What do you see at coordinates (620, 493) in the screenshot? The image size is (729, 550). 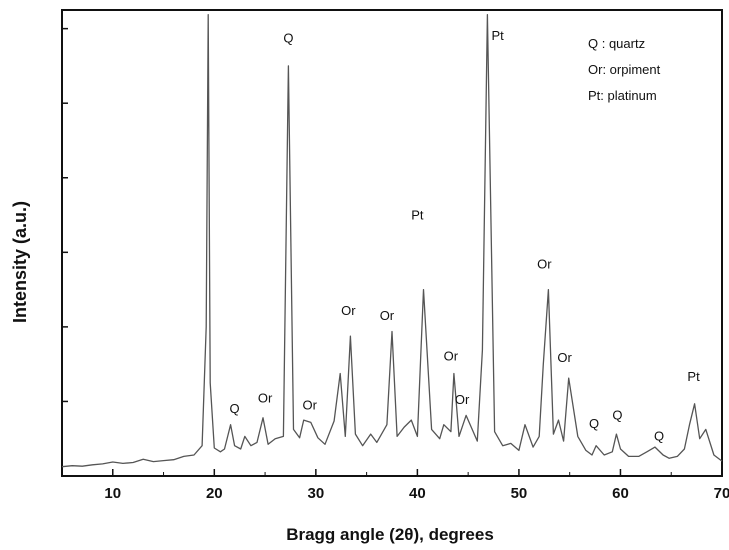 I see `x-tick-label: 60` at bounding box center [620, 493].